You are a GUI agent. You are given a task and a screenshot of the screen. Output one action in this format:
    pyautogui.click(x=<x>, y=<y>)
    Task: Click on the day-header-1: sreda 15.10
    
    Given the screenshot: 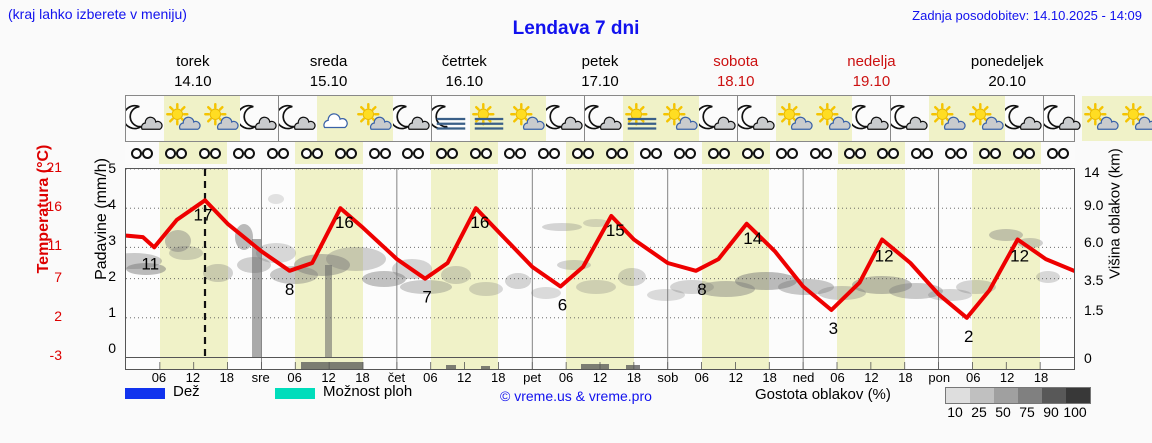 What is the action you would take?
    pyautogui.click(x=329, y=73)
    